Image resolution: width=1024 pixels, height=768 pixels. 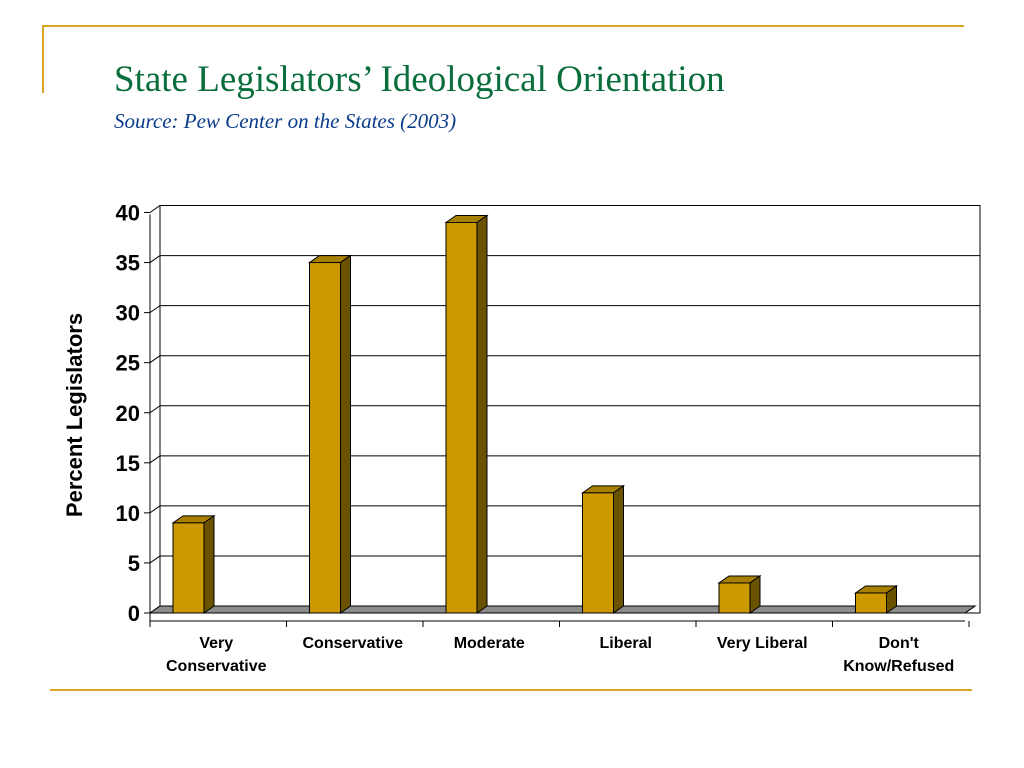 I want to click on y-tick-label: 25, so click(x=128, y=363).